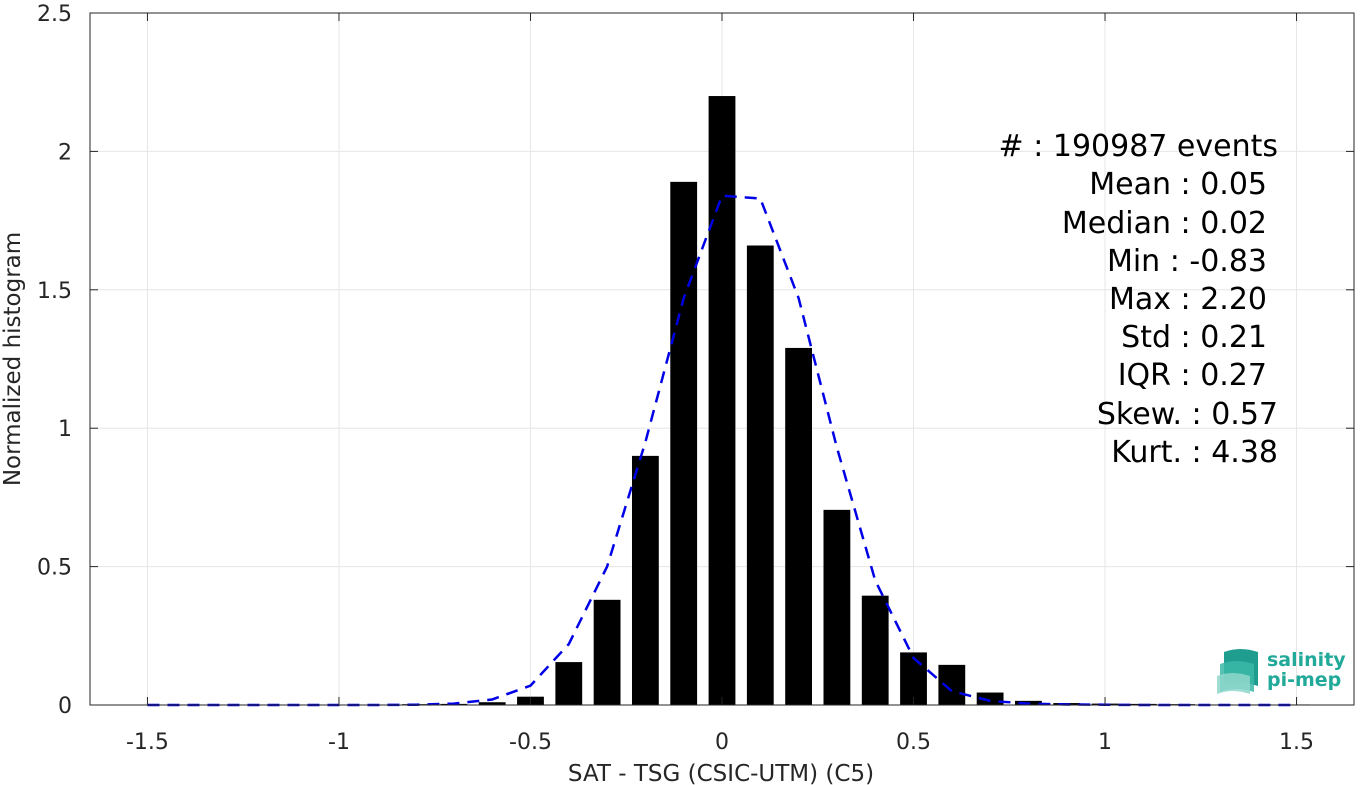 Image resolution: width=1367 pixels, height=785 pixels. Describe the element at coordinates (54, 568) in the screenshot. I see `y-tick-label: 0.5` at that location.